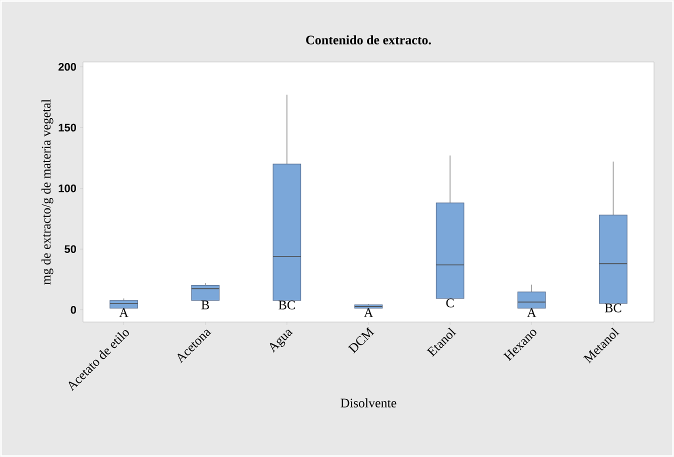 Image resolution: width=674 pixels, height=457 pixels. What do you see at coordinates (73, 310) in the screenshot?
I see `y-tick-label: 0` at bounding box center [73, 310].